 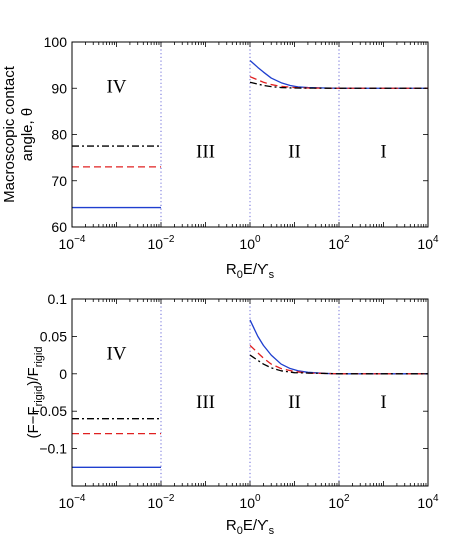 What do you see at coordinates (58, 299) in the screenshot?
I see `y-tick-label: 0.1` at bounding box center [58, 299].